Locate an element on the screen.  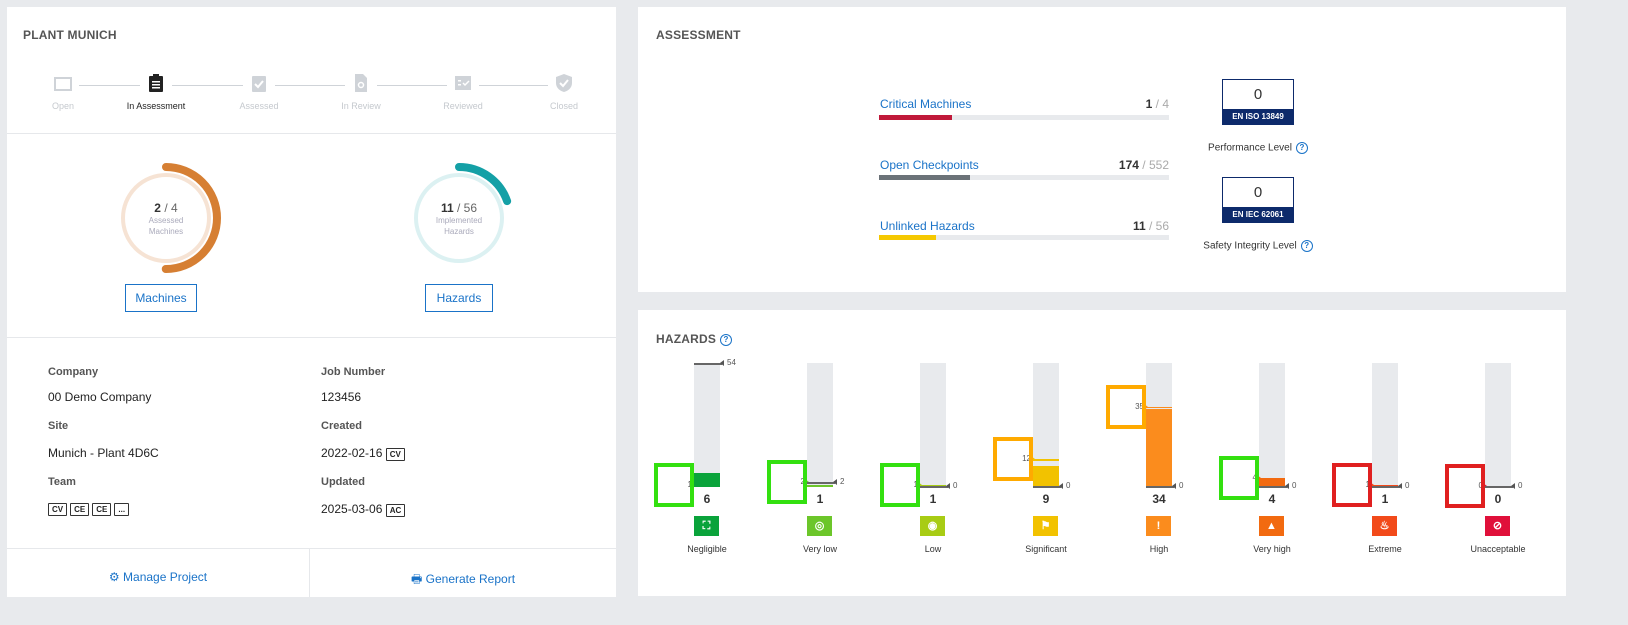
category-label: Extreme is located at coordinates (1385, 549).